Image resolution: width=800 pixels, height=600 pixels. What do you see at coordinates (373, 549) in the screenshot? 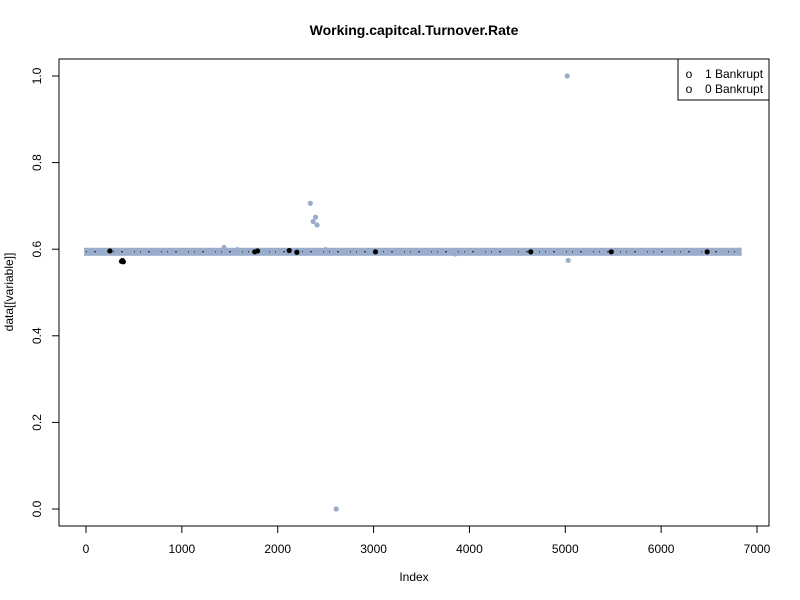
I see `x-tick-label: 3000` at bounding box center [373, 549].